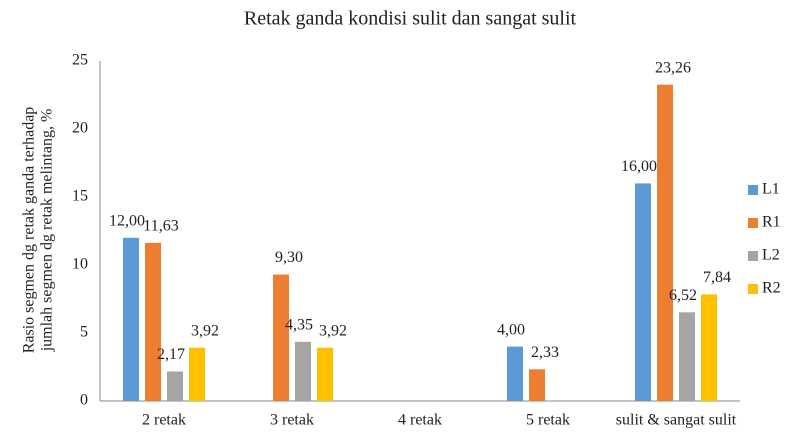 The image size is (787, 434). What do you see at coordinates (80, 264) in the screenshot?
I see `y-tick-label: 10` at bounding box center [80, 264].